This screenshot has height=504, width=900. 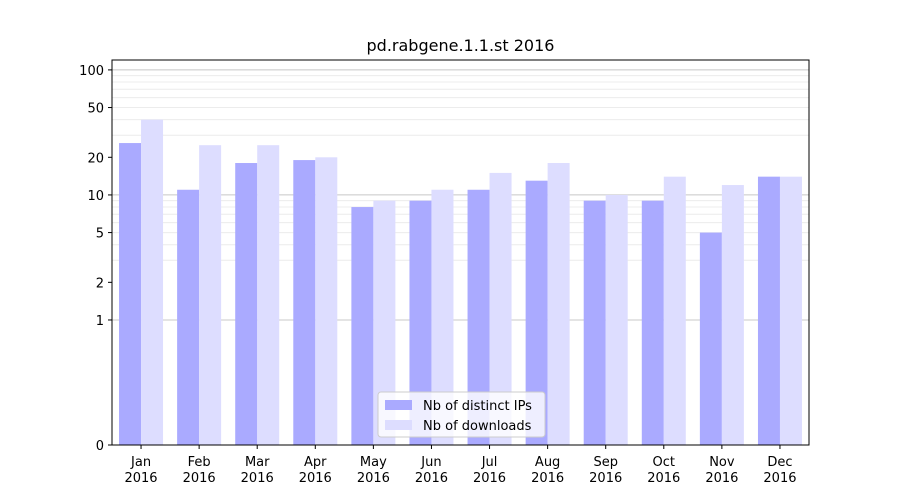 What do you see at coordinates (779, 462) in the screenshot?
I see `x-tick-label: Dec` at bounding box center [779, 462].